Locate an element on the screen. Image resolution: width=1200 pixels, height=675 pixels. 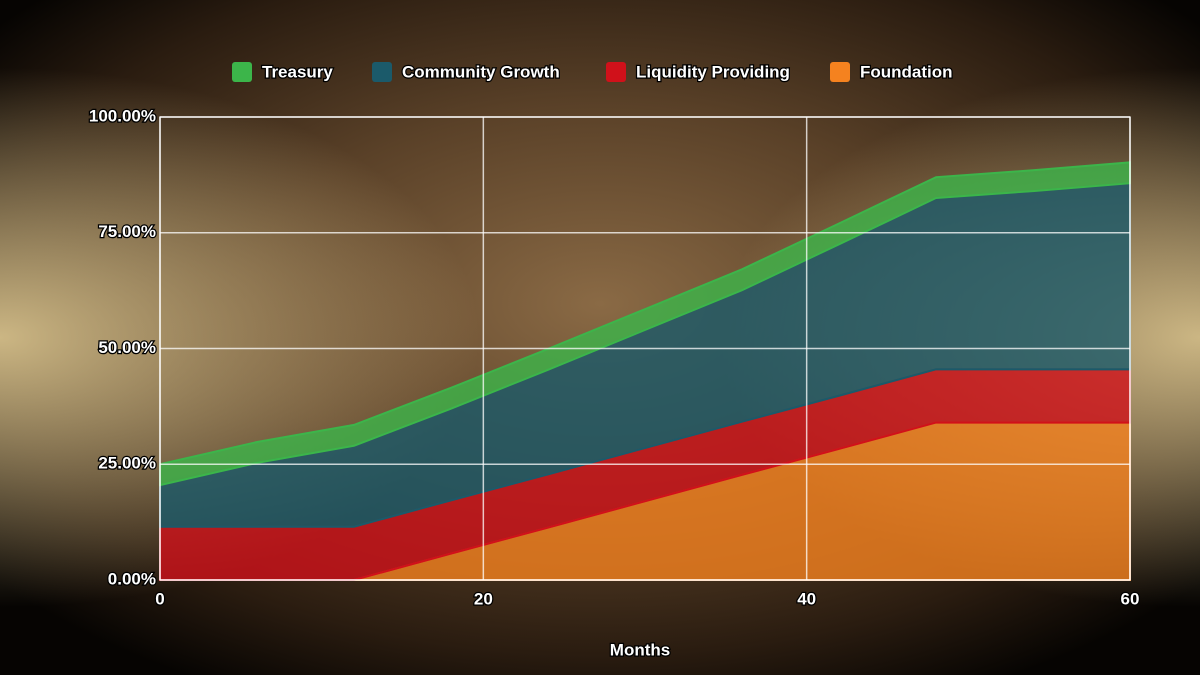
legend-label: Community Growth is located at coordinates (481, 71).